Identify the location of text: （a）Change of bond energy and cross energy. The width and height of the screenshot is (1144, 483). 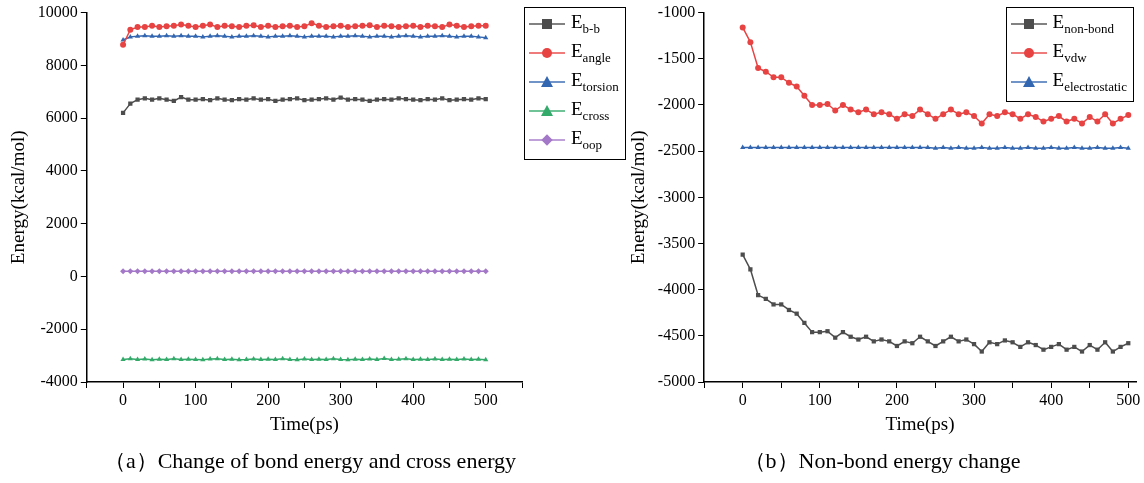
(310, 461).